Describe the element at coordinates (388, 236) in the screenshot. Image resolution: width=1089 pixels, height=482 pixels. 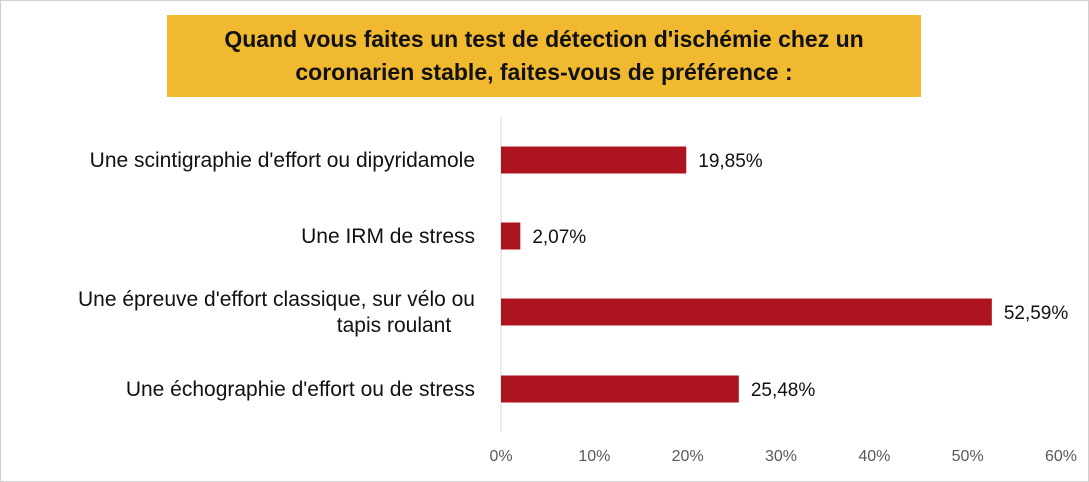
I see `category-label-1: Une IRM de stress` at that location.